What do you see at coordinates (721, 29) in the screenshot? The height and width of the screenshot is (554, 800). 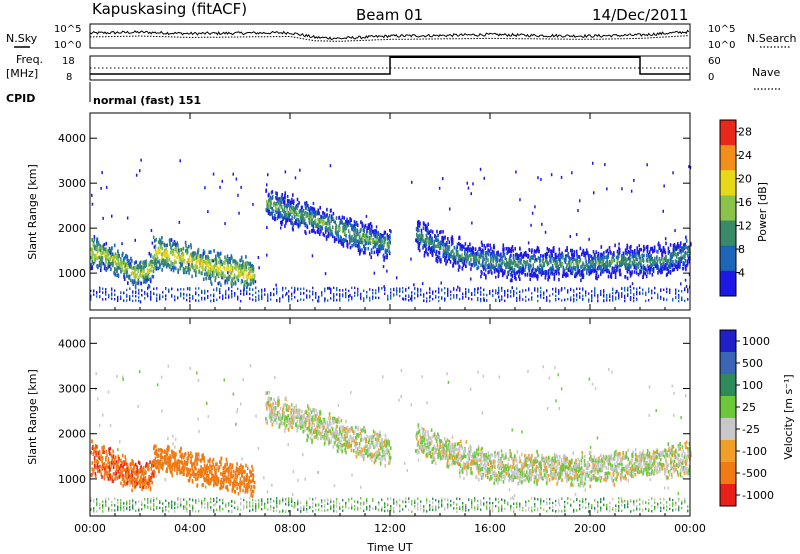 I see `noise-tick-high-right: 10^5` at bounding box center [721, 29].